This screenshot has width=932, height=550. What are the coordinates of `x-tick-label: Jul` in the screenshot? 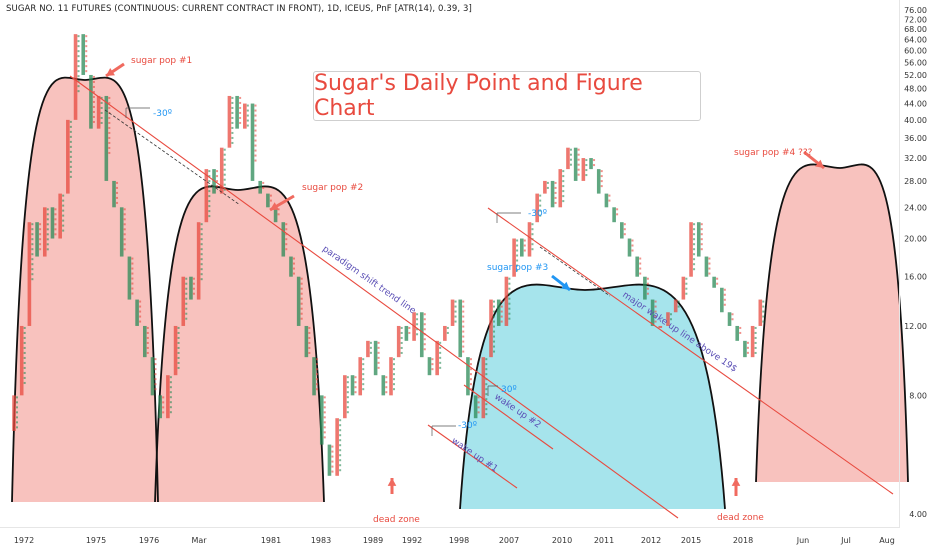 It's located at (845, 540).